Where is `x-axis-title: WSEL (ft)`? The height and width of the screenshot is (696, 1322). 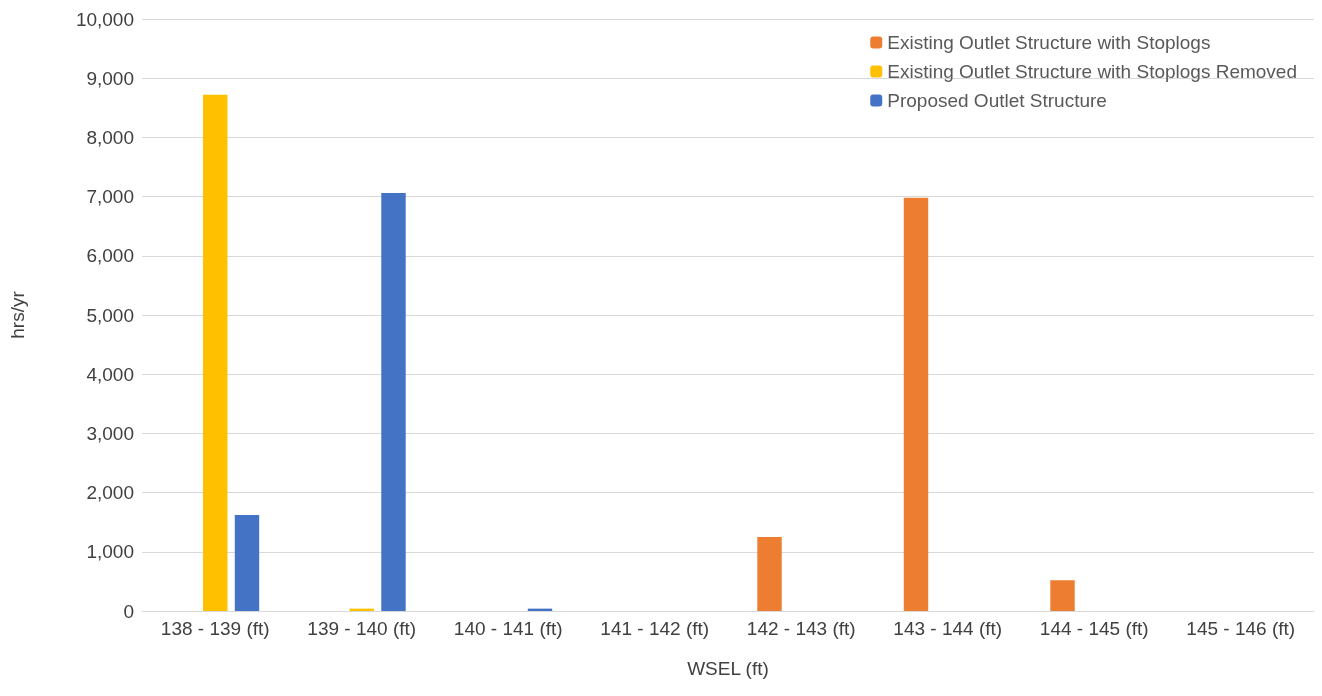
x-axis-title: WSEL (ft) is located at coordinates (728, 668).